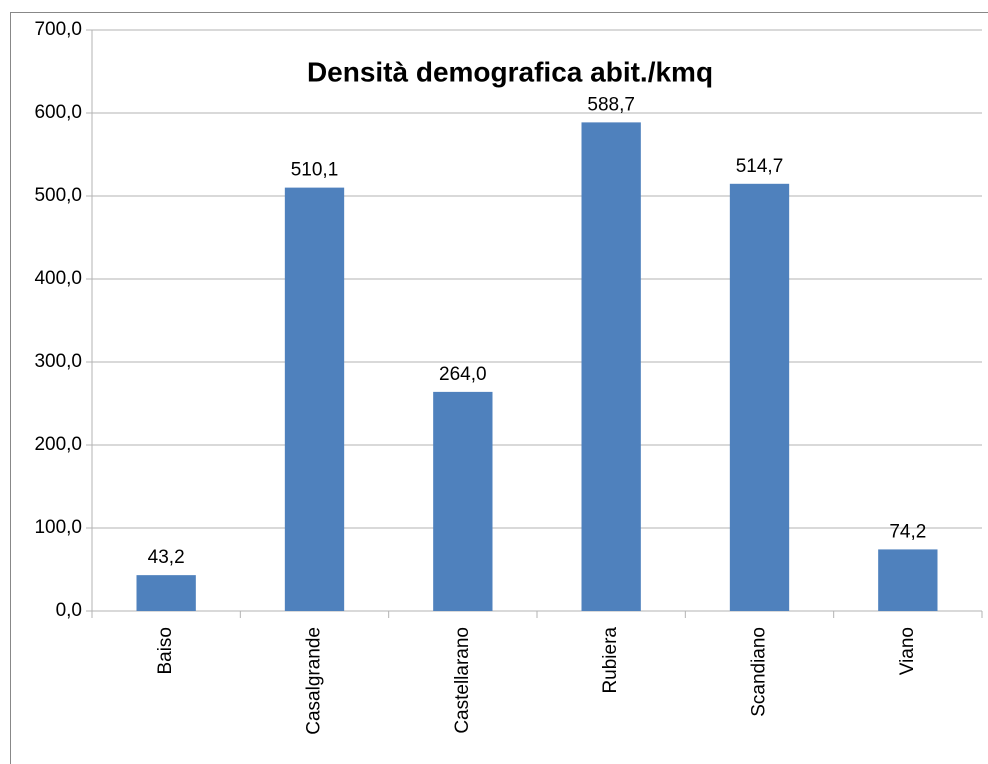 This screenshot has width=988, height=764. What do you see at coordinates (58, 29) in the screenshot?
I see `y-tick-label: 700,0` at bounding box center [58, 29].